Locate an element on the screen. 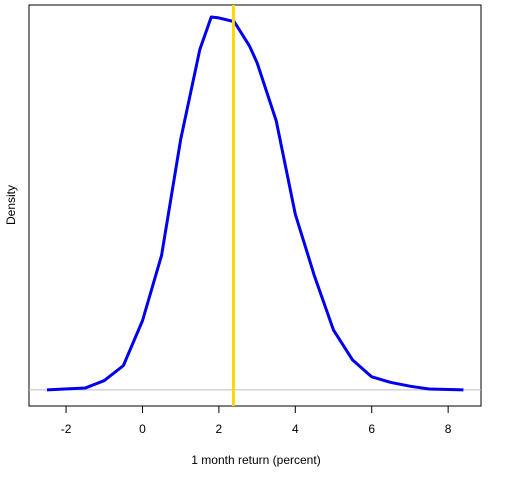  x-tick-label: 0 is located at coordinates (142, 429).